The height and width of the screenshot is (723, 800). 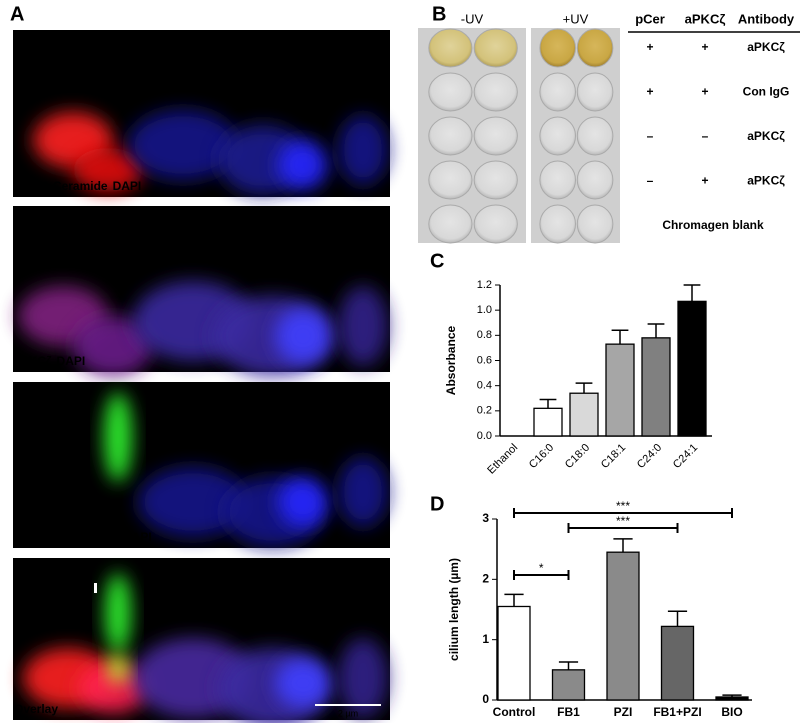 I want to click on x-tick-label: C16:0, so click(x=541, y=456).